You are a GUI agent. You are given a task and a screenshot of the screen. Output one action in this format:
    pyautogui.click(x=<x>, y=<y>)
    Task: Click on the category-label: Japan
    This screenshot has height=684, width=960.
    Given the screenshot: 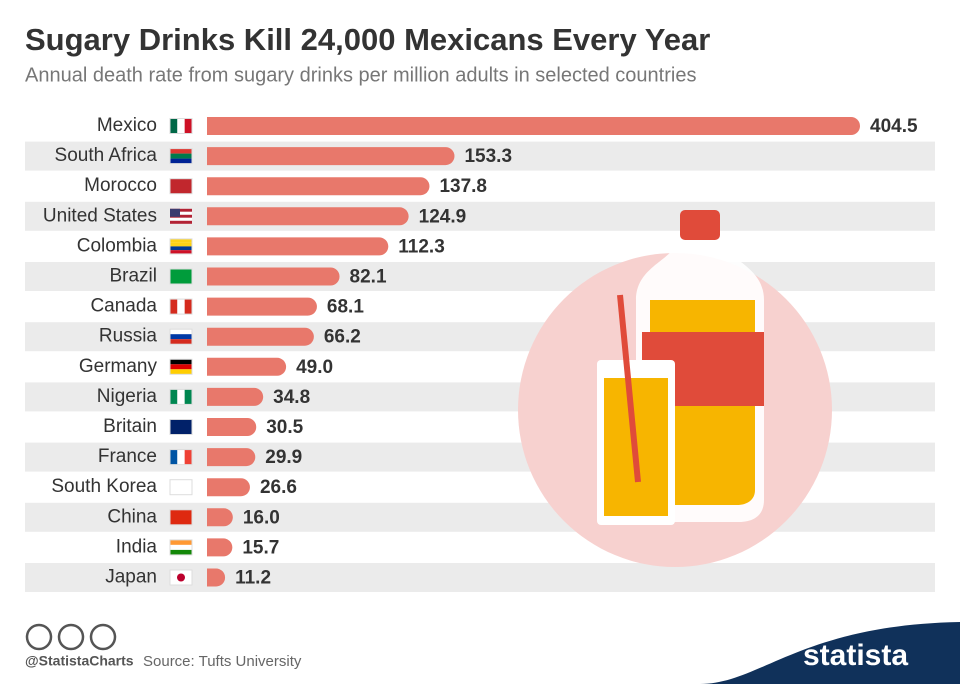 What is the action you would take?
    pyautogui.click(x=131, y=577)
    